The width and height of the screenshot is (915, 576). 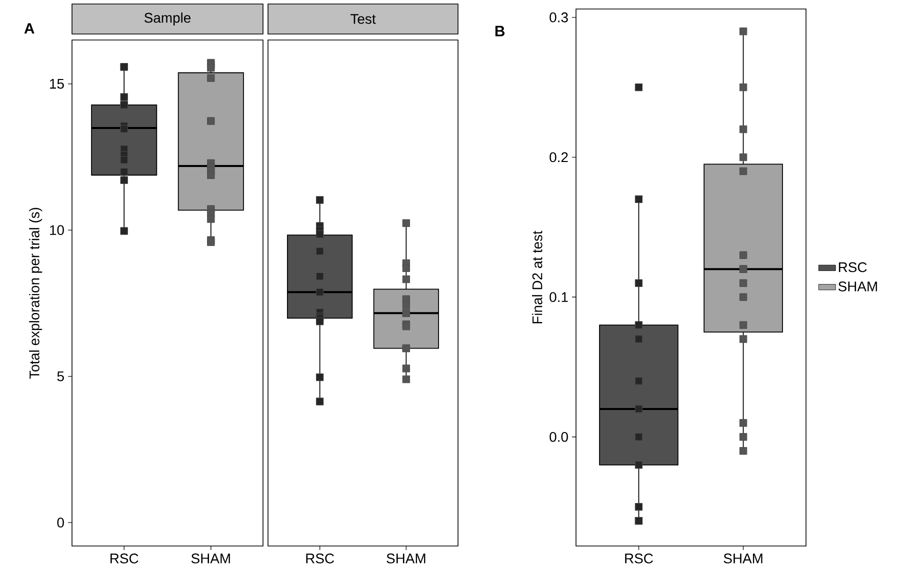 I want to click on legend-label: RSC, so click(x=852, y=267).